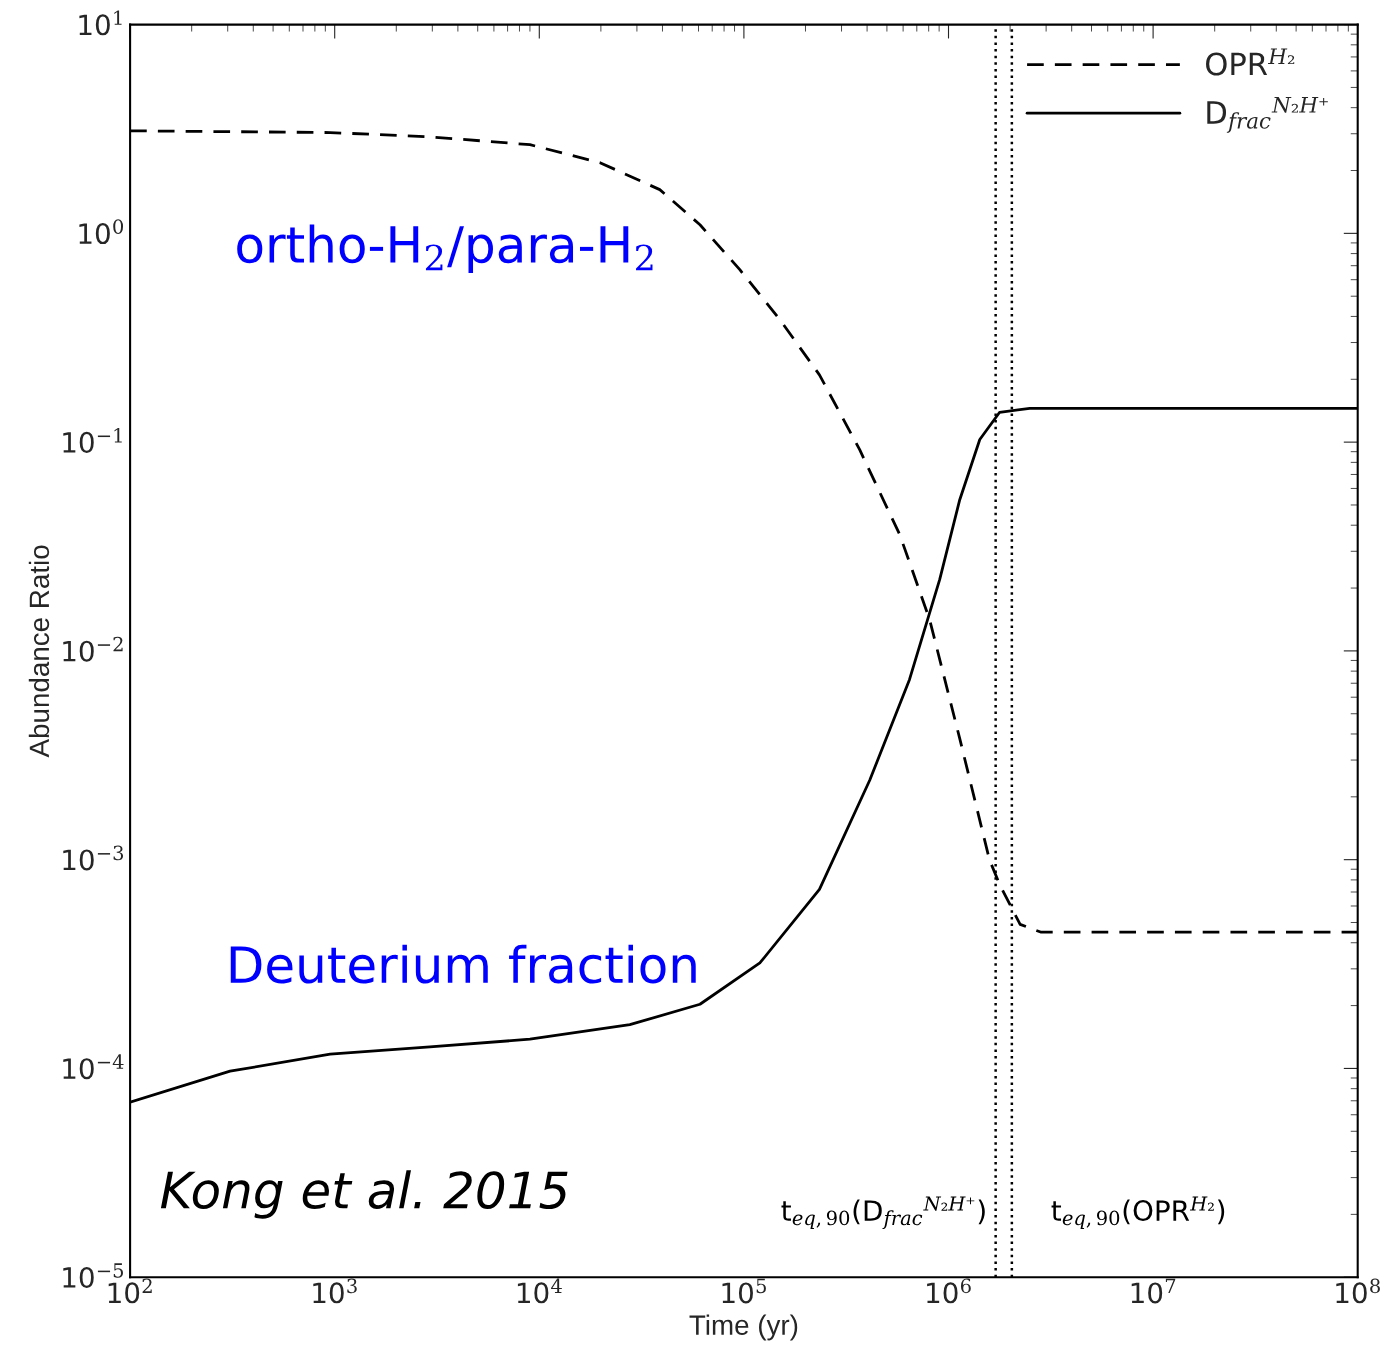  Describe the element at coordinates (1250, 62) in the screenshot. I see `legend-label: OPR$^{H₂}$` at that location.